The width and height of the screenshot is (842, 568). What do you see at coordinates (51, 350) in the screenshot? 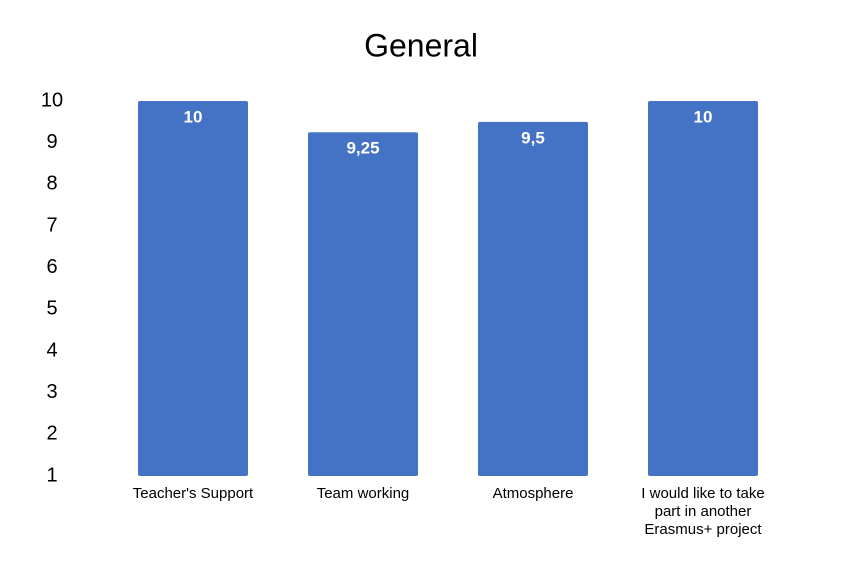
I see `y-tick-label: 4` at bounding box center [51, 350].